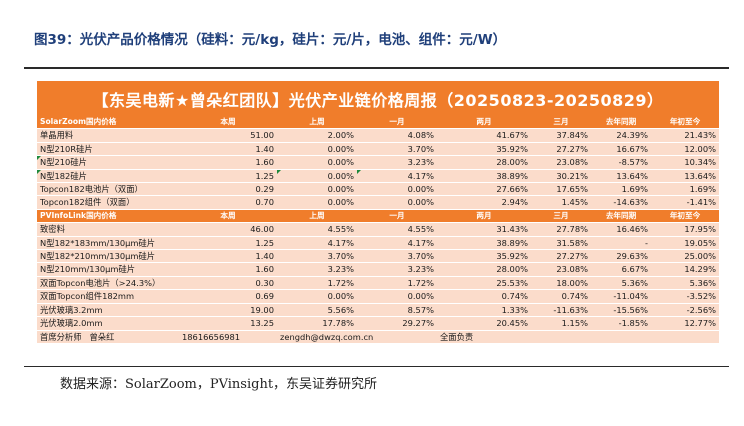 This screenshot has width=744, height=426. What do you see at coordinates (561, 229) in the screenshot?
I see `price-value-cell: 27.78%` at bounding box center [561, 229].